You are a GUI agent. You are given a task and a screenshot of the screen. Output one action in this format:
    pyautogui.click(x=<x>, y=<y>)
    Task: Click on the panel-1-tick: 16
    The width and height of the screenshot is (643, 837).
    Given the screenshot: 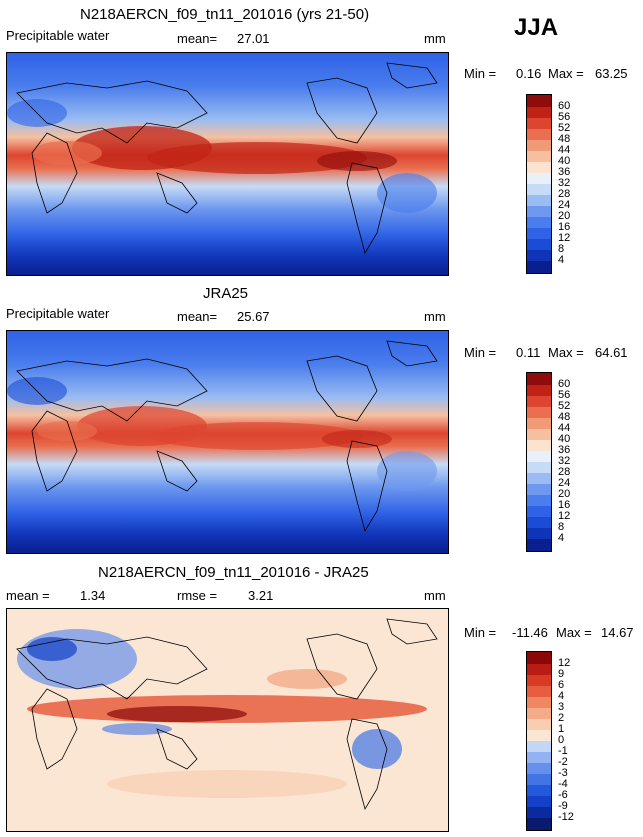 What is the action you would take?
    pyautogui.click(x=564, y=227)
    